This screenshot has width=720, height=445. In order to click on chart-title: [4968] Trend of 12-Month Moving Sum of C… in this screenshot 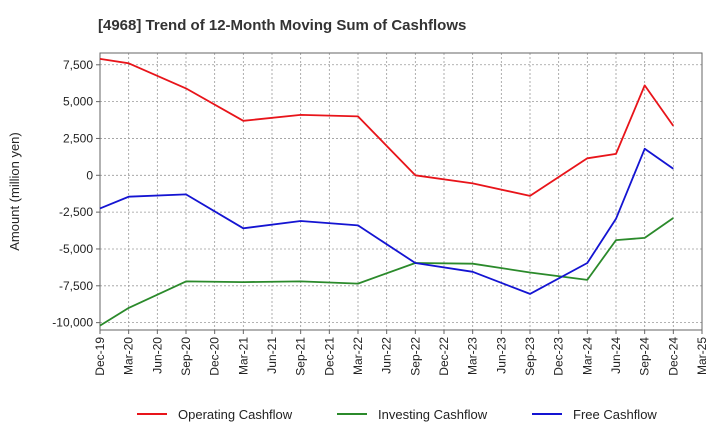, I will do `click(282, 25)`.